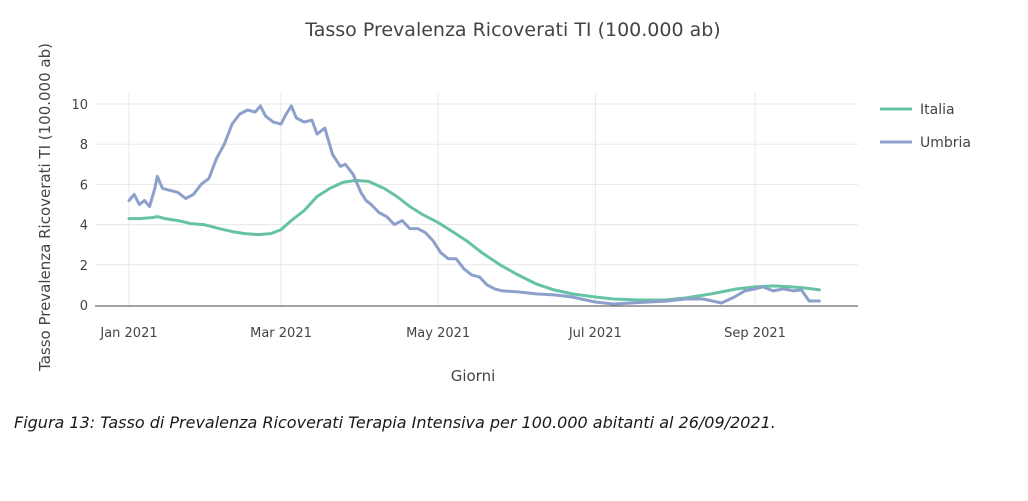  What do you see at coordinates (84, 145) in the screenshot?
I see `y-tick-label: 8` at bounding box center [84, 145].